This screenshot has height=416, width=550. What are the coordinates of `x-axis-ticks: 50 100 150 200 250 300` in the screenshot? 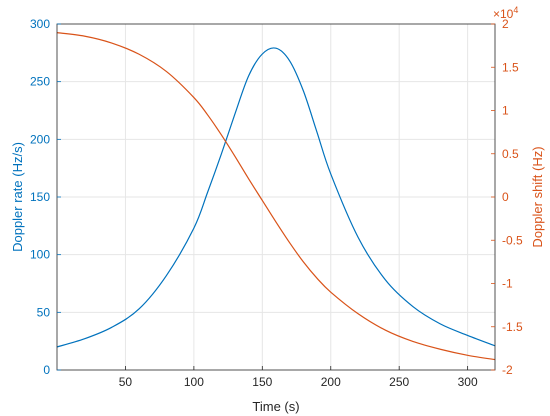 It's located at (298, 377).